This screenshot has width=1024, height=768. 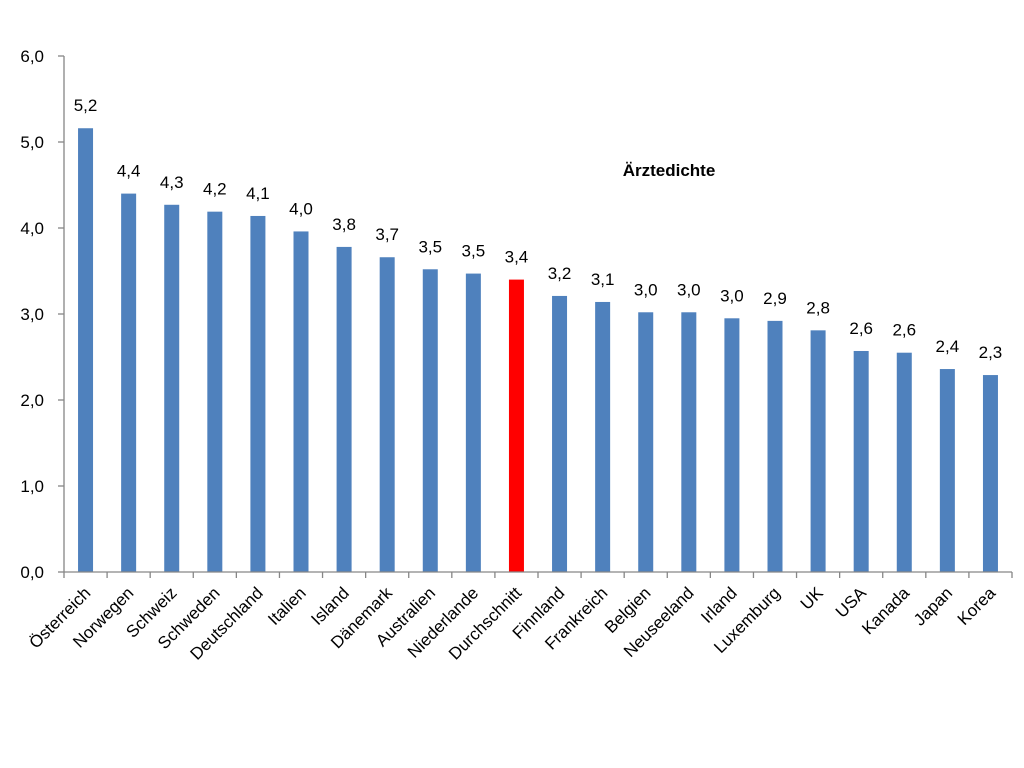 I want to click on y-axis: 0,0 1,0 2,0 3,0 4,0 5,0 6,0, so click(x=42, y=314).